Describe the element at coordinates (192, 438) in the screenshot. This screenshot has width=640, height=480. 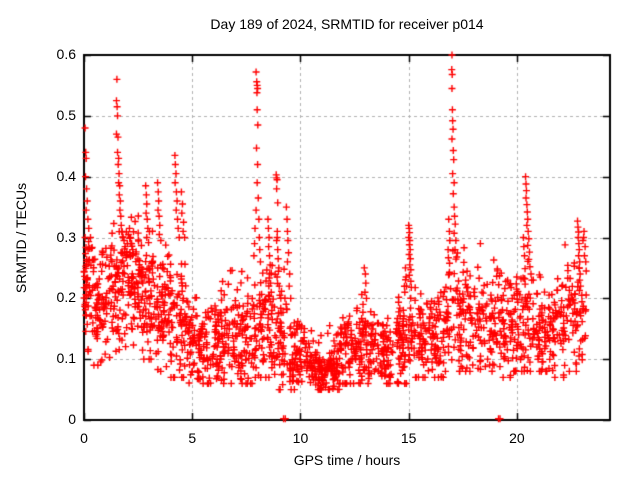
I see `x-tick-label: 5` at that location.